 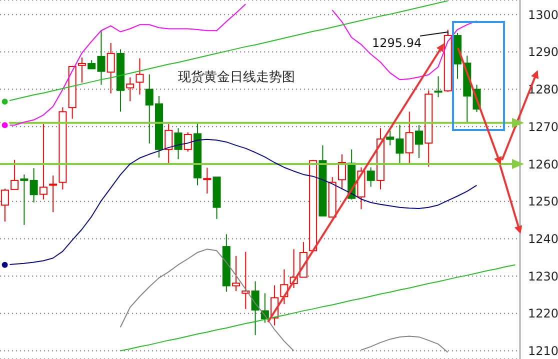 What do you see at coordinates (543, 201) in the screenshot?
I see `y-tick-label: 1250` at bounding box center [543, 201].